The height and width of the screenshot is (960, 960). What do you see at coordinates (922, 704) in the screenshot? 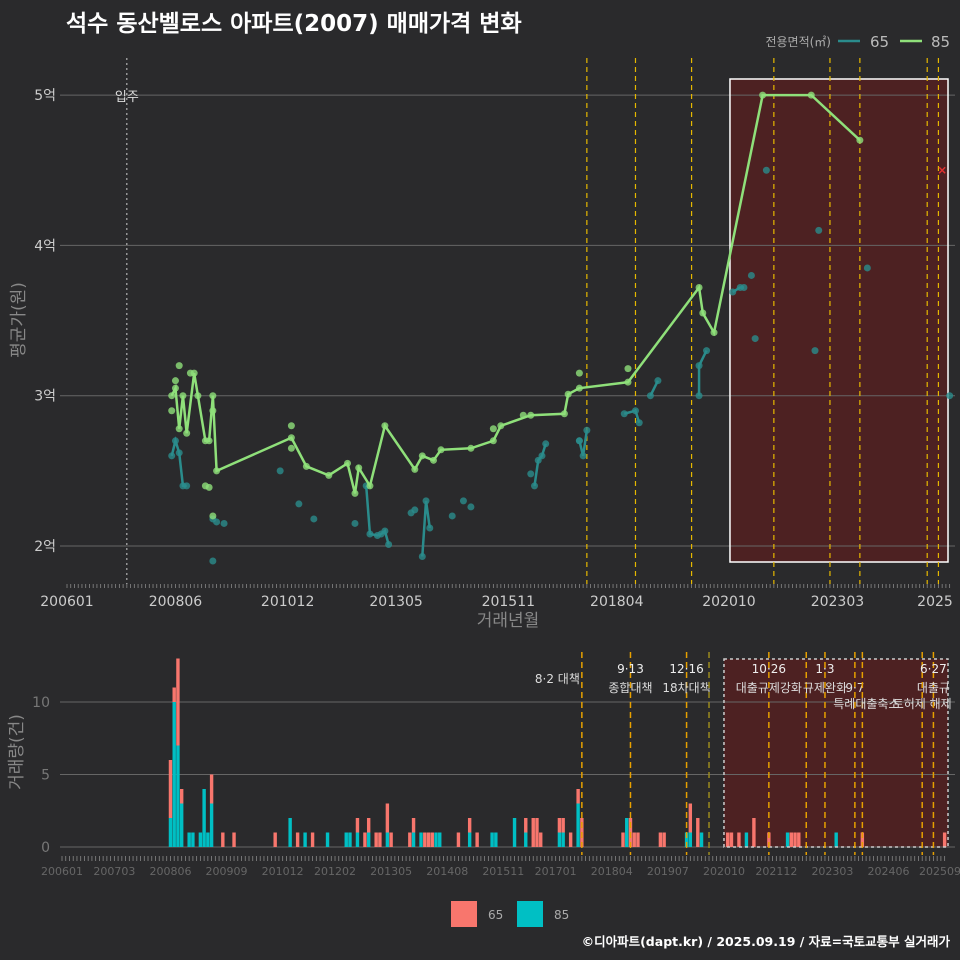
I see `policy-event-label: 토허제 해제` at bounding box center [922, 704].